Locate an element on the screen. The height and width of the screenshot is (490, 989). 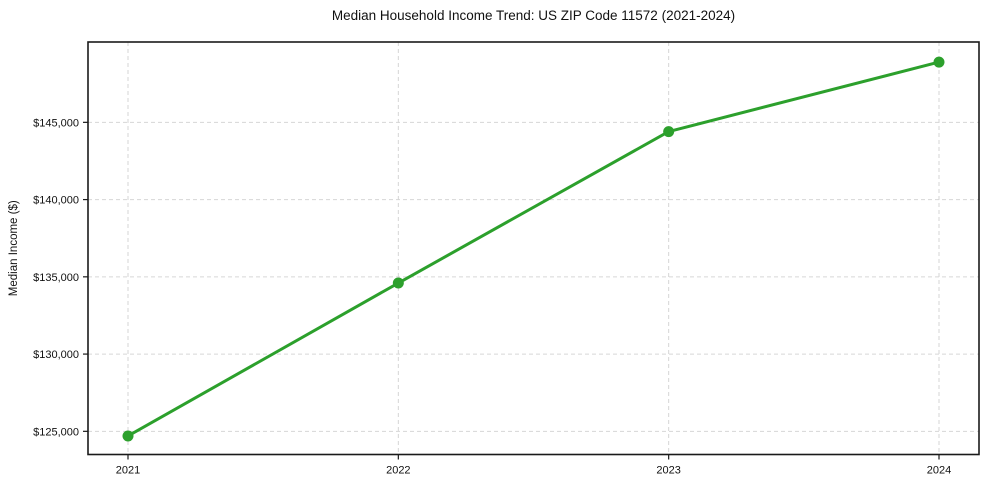
y-tick-label: $140,000 is located at coordinates (56, 201).